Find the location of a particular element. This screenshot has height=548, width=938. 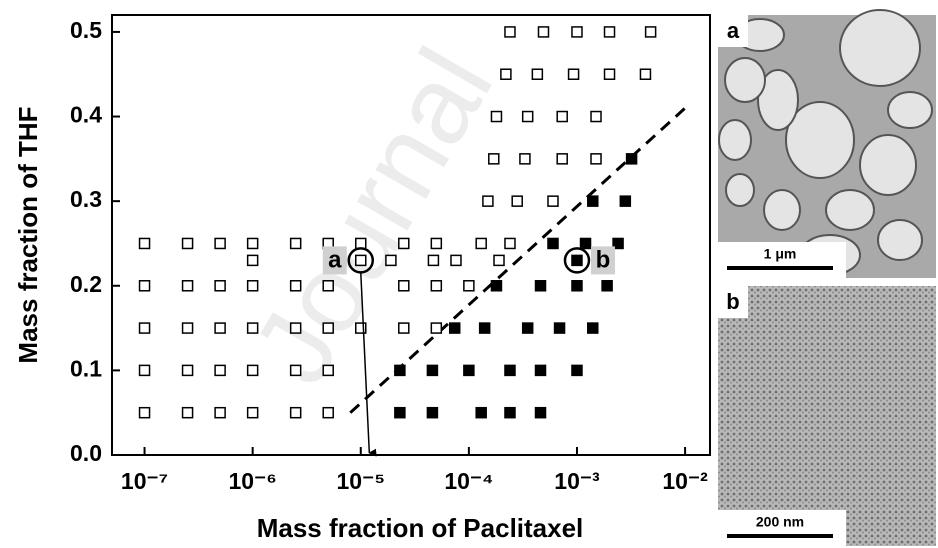

annotation-arrow is located at coordinates (368, 364).